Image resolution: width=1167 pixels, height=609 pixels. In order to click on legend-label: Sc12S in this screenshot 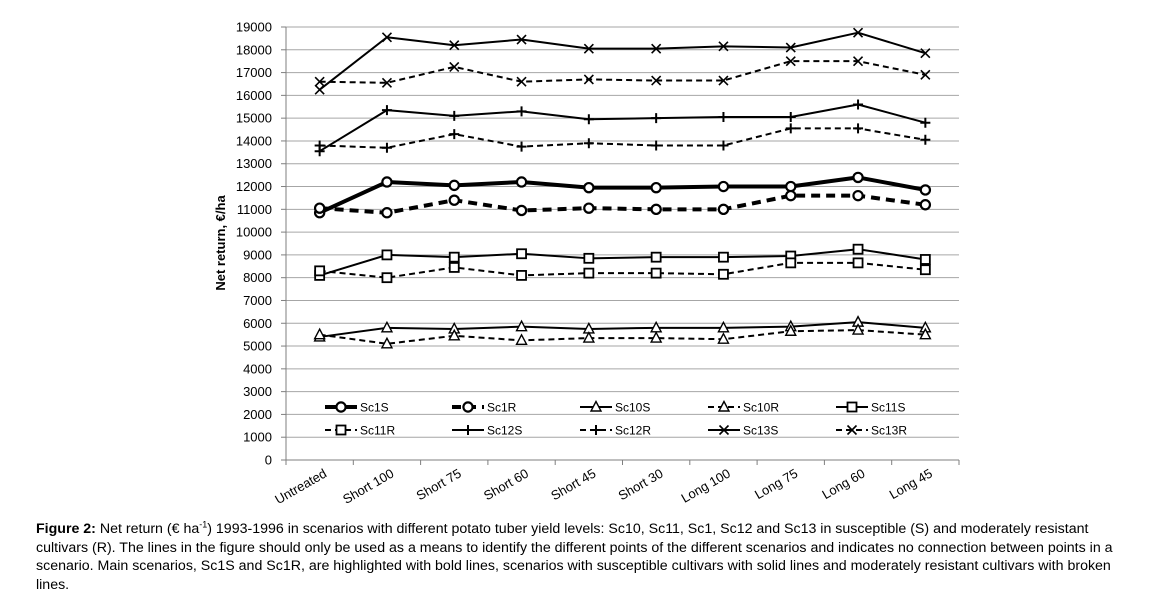, I will do `click(504, 431)`.